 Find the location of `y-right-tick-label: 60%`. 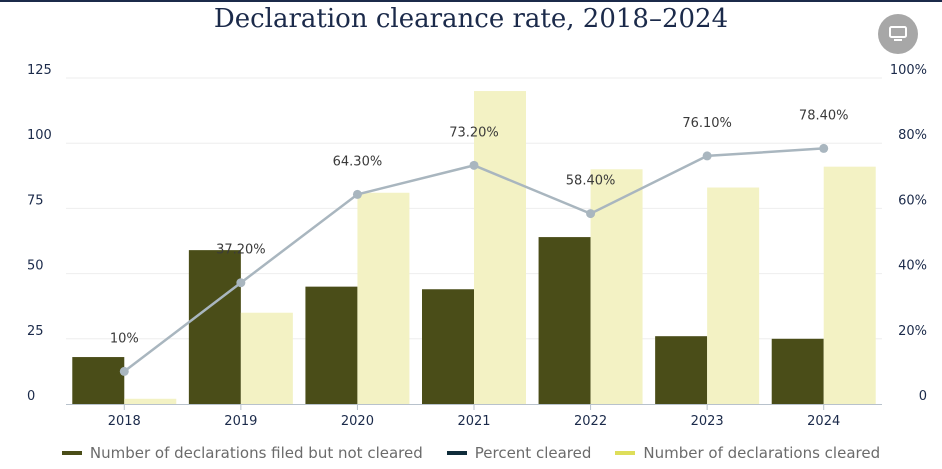

y-right-tick-label: 60% is located at coordinates (912, 200).